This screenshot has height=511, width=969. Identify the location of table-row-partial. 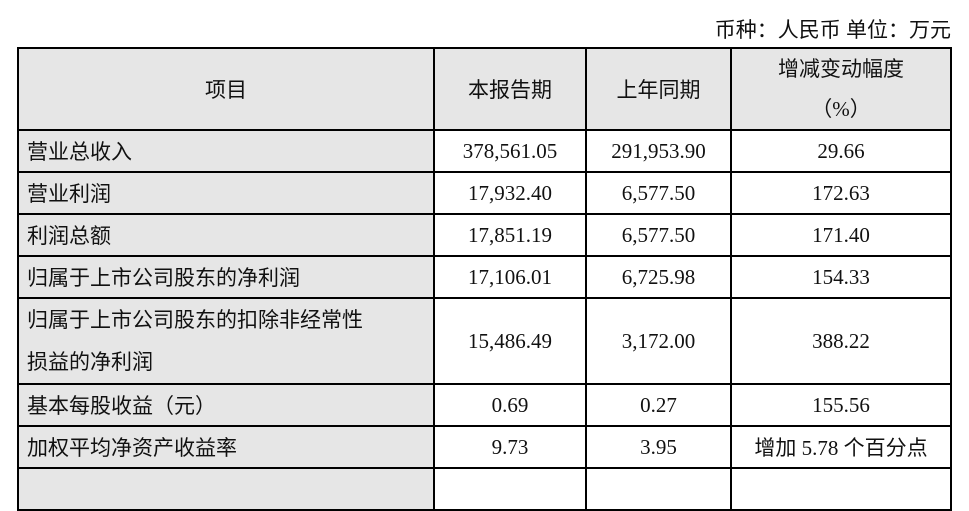
(484, 489).